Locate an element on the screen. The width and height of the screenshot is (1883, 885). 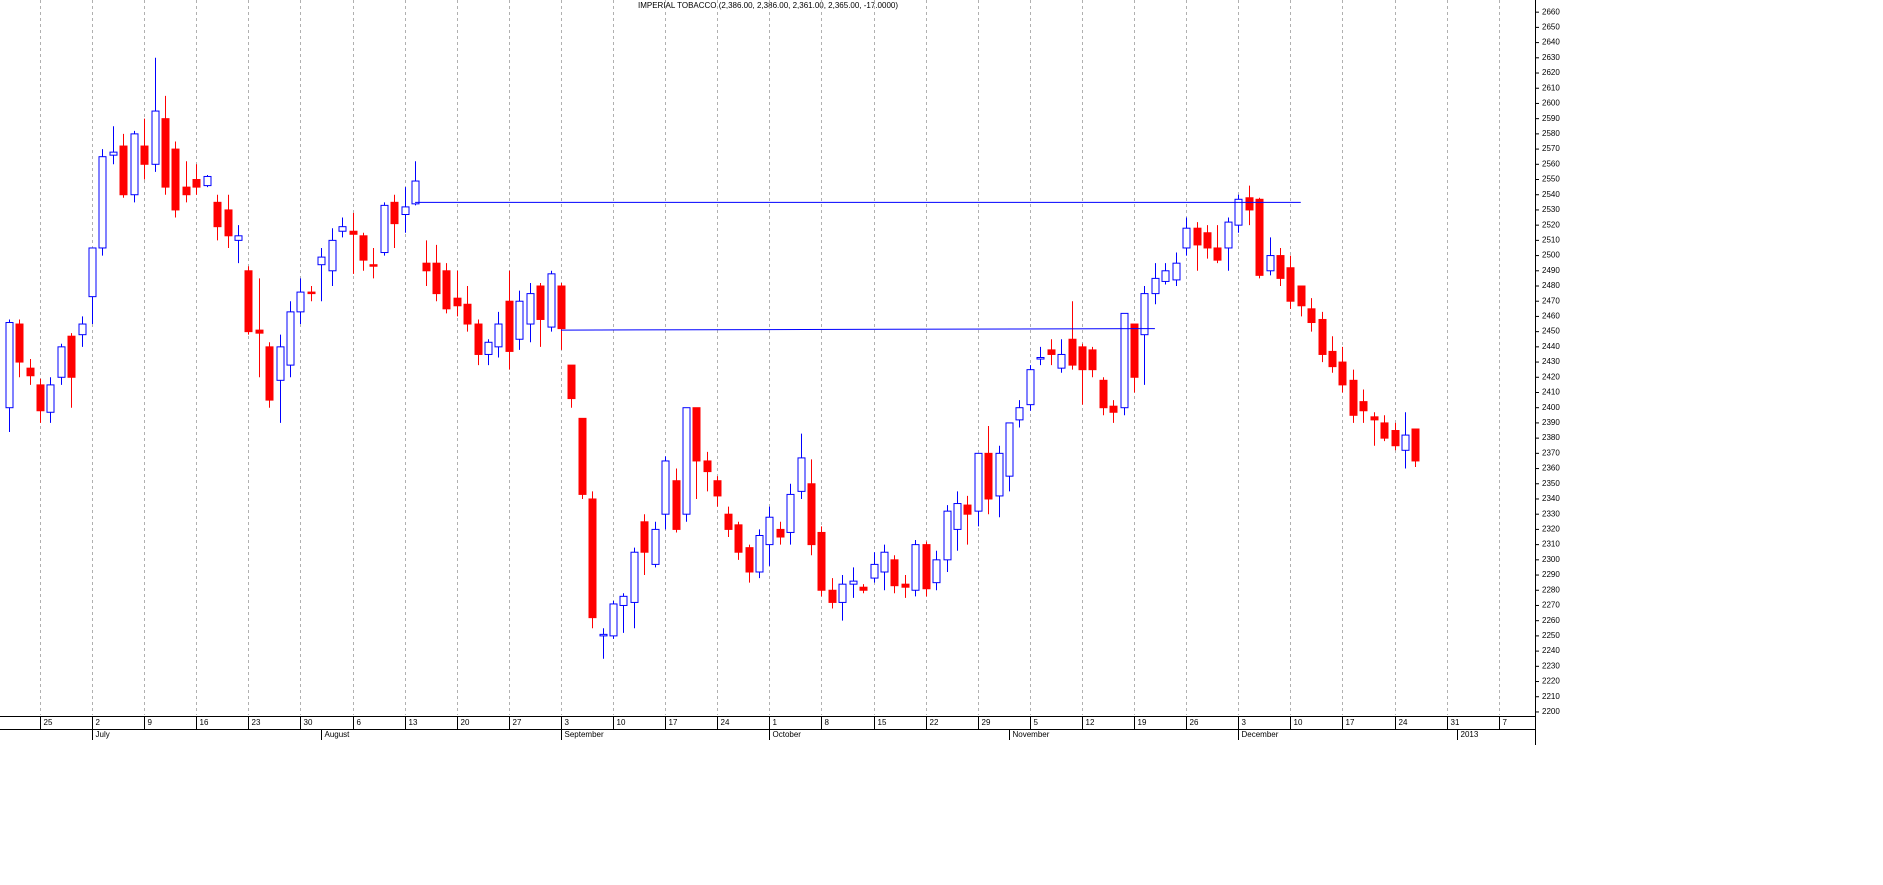
y-tick-label: 2300 is located at coordinates (1551, 559).